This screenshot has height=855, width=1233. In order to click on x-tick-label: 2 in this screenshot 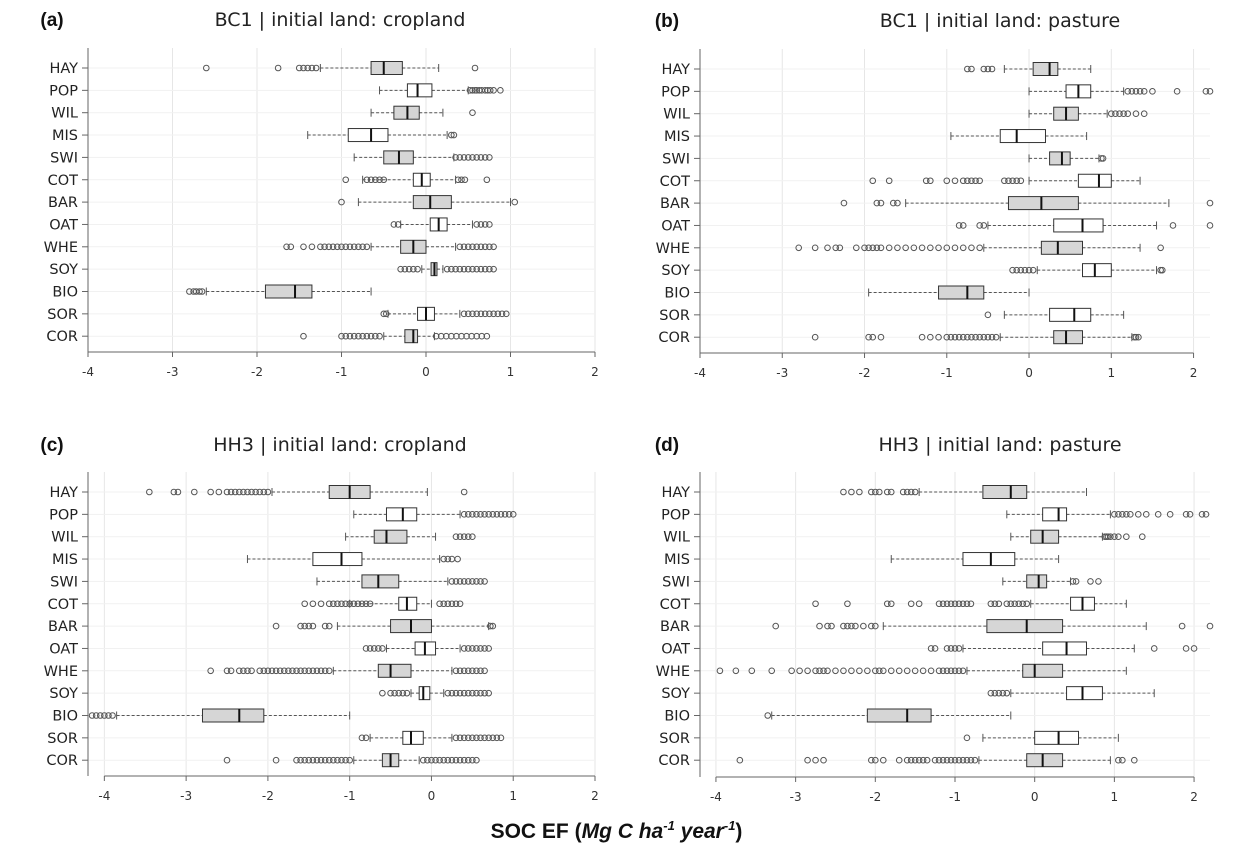, I will do `click(1194, 373)`.